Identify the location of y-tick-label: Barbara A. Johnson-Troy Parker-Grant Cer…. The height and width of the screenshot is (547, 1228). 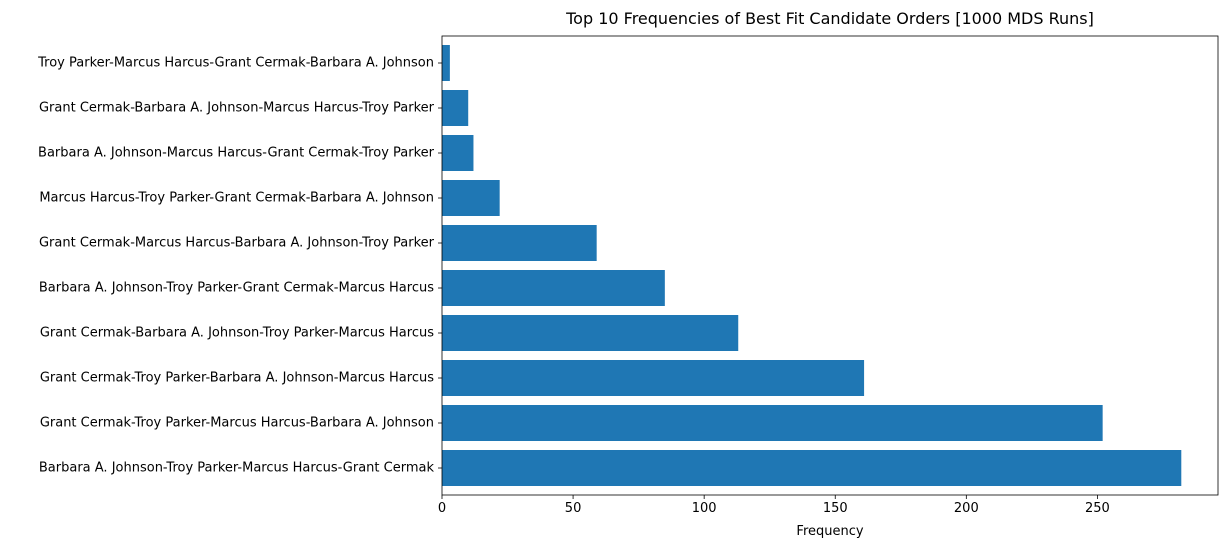
(236, 288).